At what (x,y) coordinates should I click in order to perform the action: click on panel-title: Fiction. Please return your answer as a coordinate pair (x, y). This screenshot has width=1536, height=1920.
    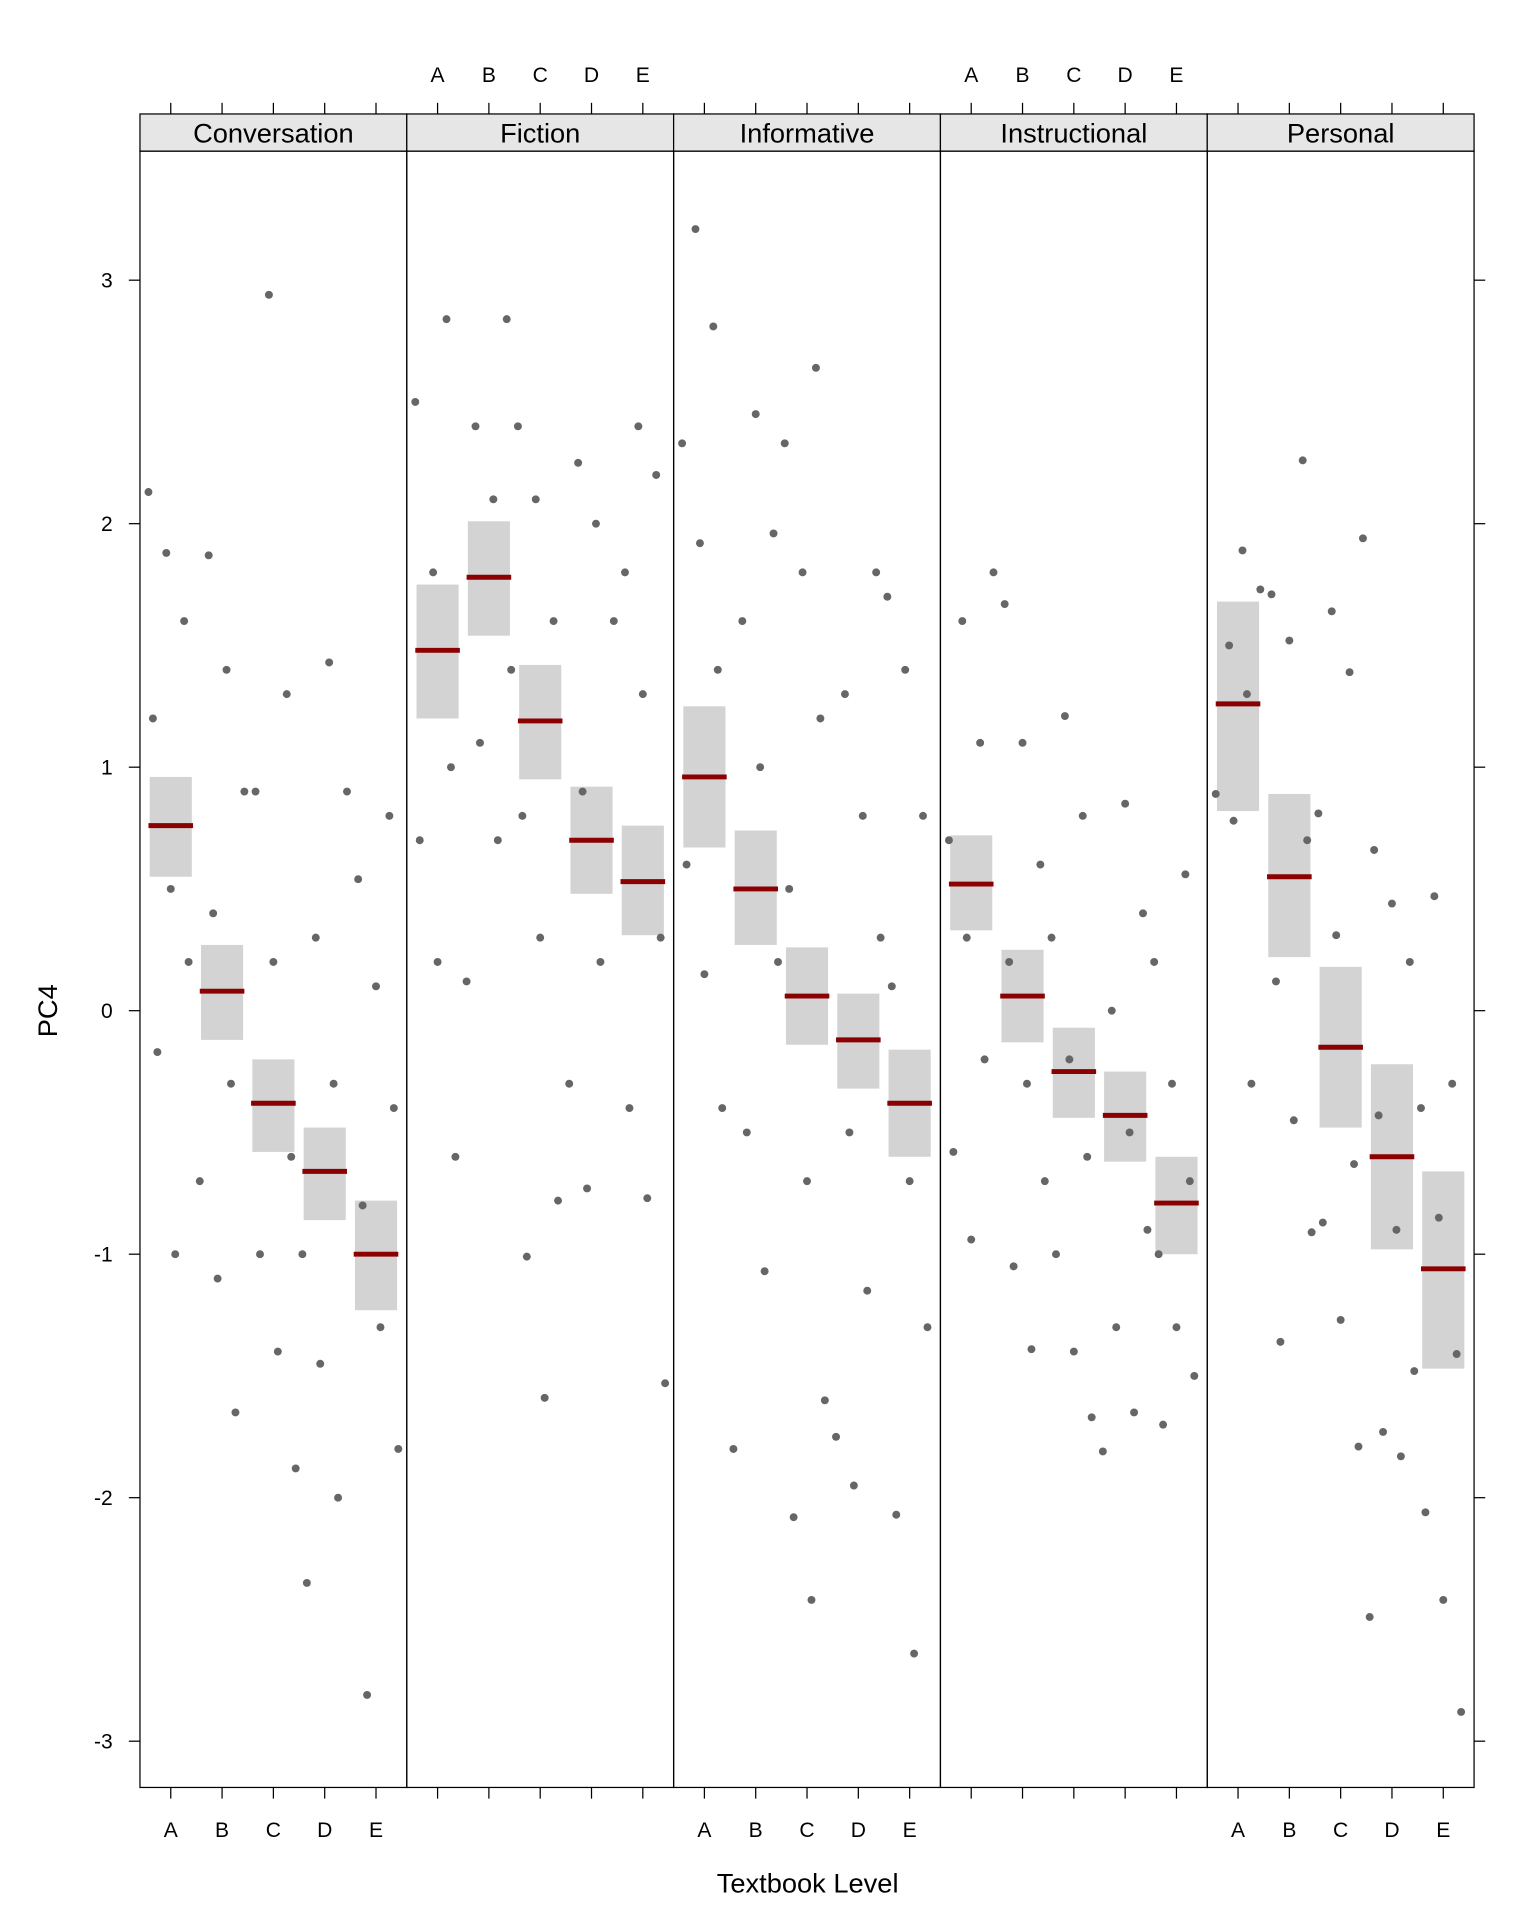
    Looking at the image, I should click on (540, 132).